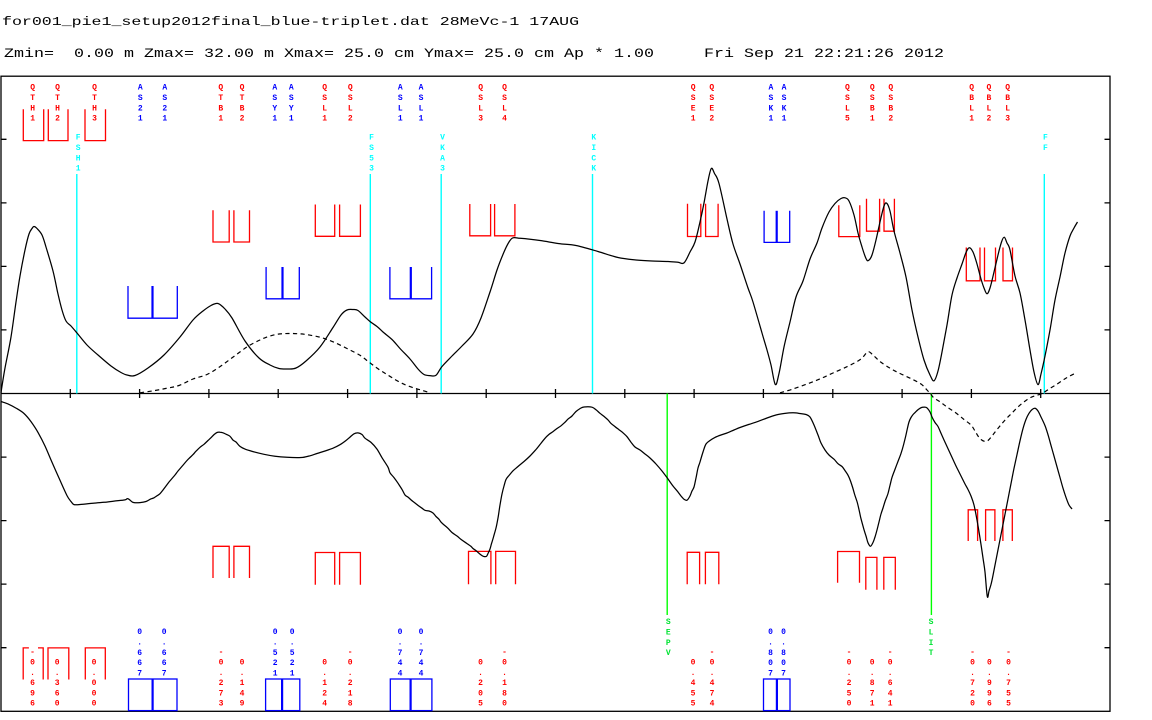 Image resolution: width=1152 pixels, height=720 pixels. Describe the element at coordinates (57, 683) in the screenshot. I see `svg-text: 0.360` at that location.